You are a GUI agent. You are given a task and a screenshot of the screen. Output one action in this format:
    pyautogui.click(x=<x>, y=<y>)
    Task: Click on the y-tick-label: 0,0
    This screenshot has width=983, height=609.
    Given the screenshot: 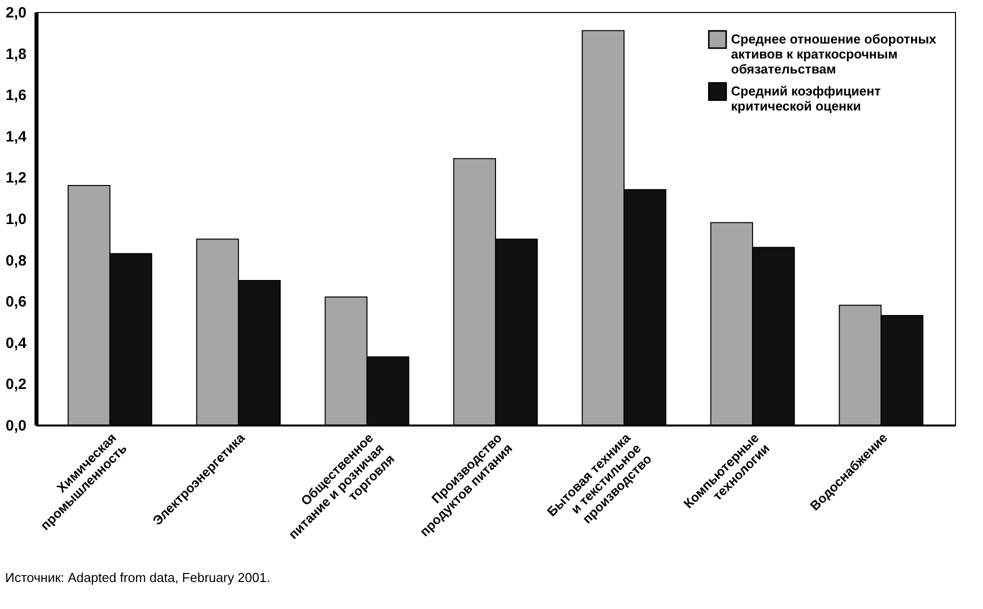 What is the action you would take?
    pyautogui.click(x=16, y=426)
    